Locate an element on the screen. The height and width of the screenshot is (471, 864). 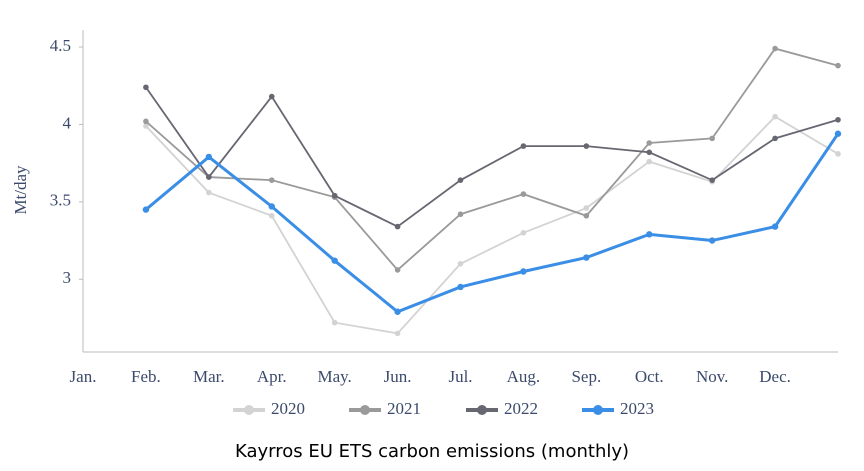
x-tick-label: Jan. is located at coordinates (83, 376).